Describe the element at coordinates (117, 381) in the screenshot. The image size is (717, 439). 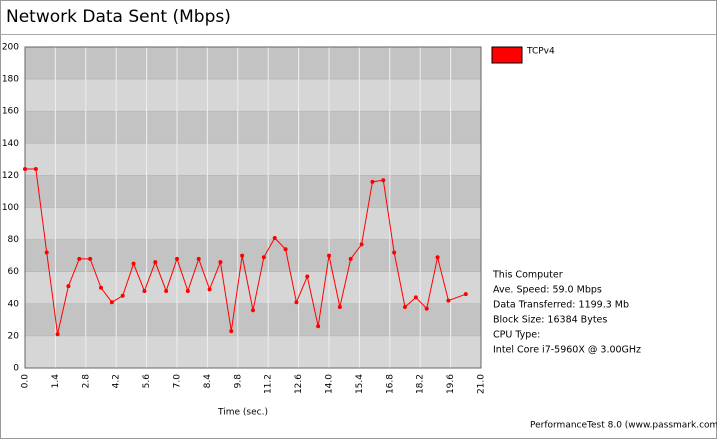
I see `x-tick-label: 4.2` at that location.